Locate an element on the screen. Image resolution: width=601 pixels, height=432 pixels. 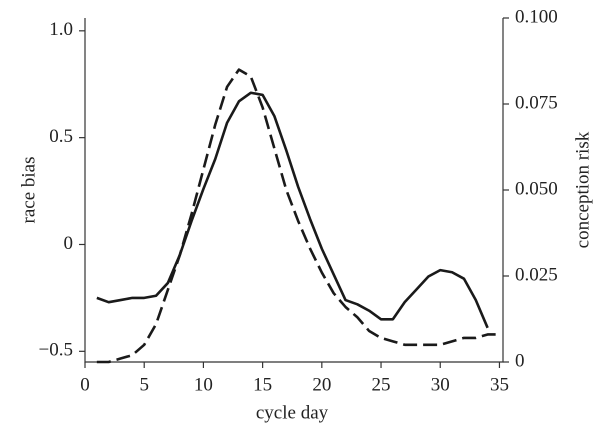
x-tick-label: 15 is located at coordinates (262, 384).